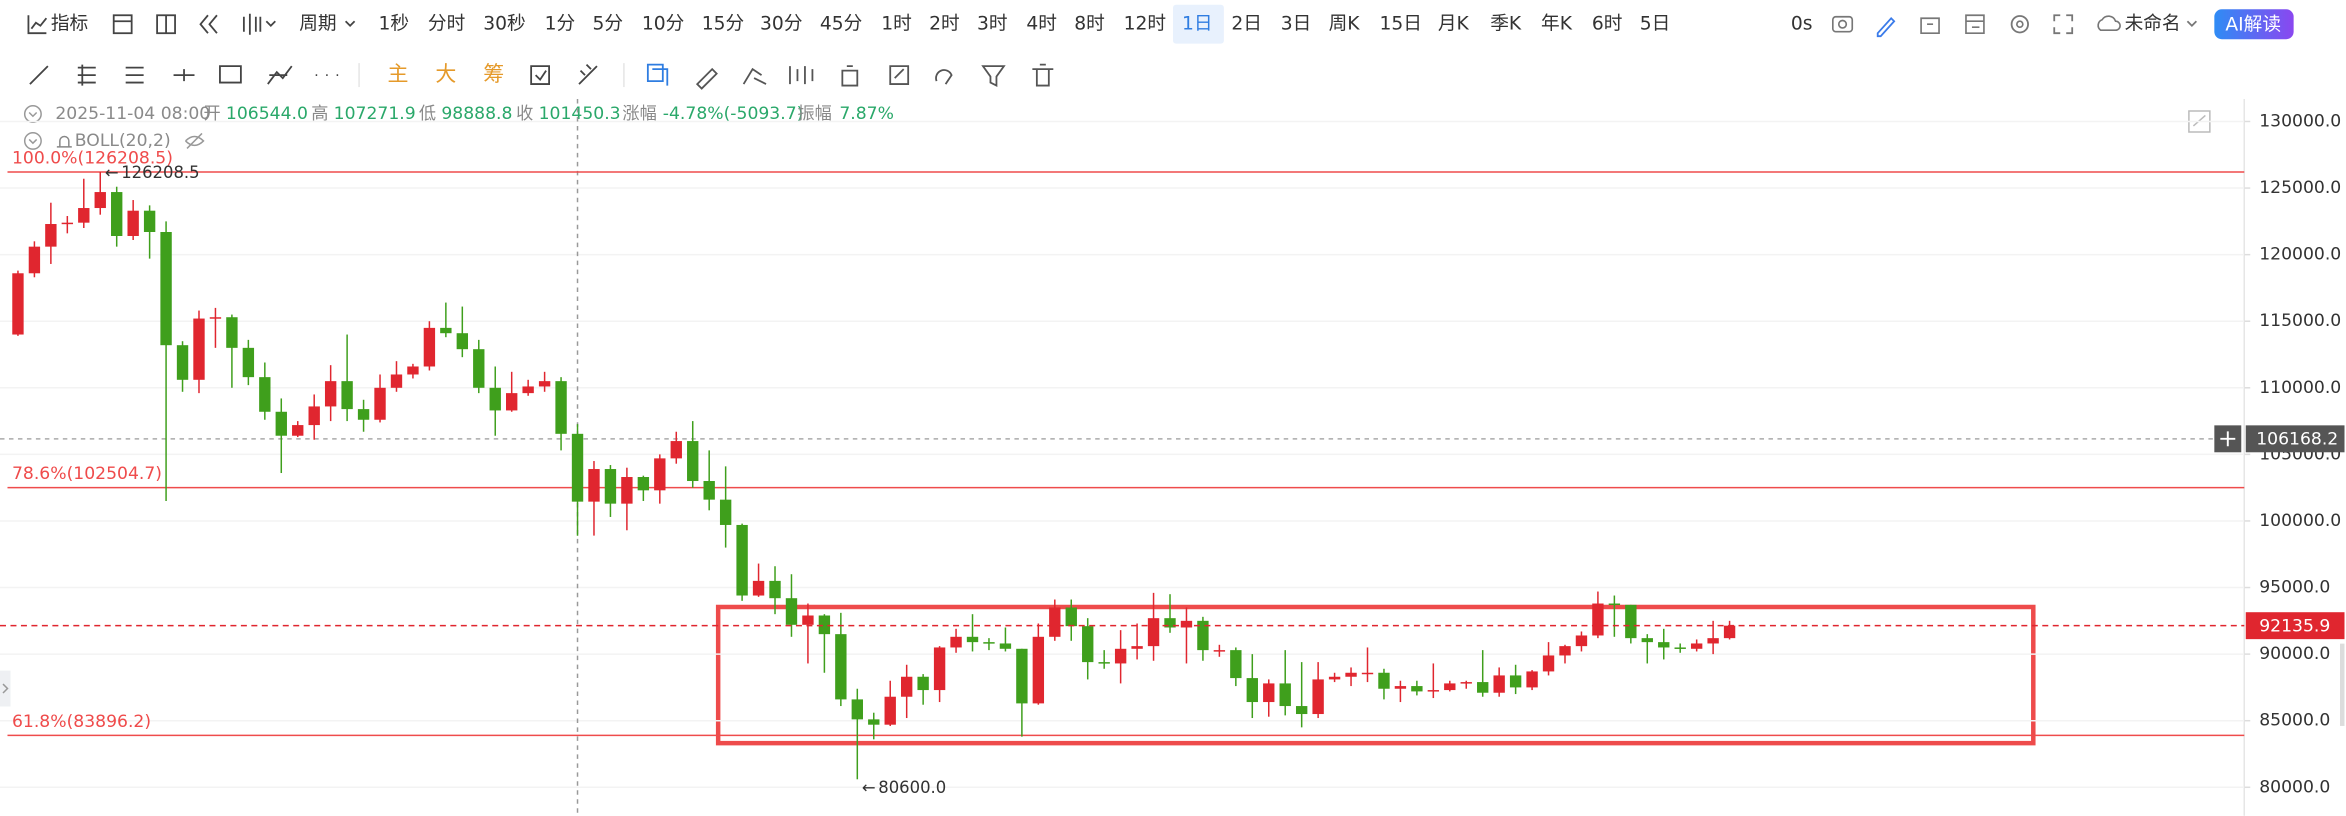 The height and width of the screenshot is (816, 2346). I want to click on y-tick-label: 90000.0, so click(2294, 654).